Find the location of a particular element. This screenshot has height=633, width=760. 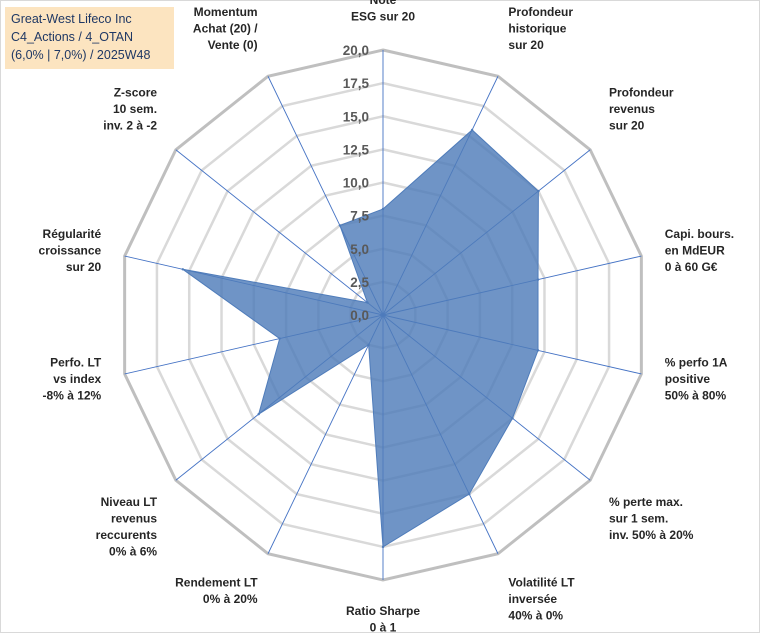

category-label: historique is located at coordinates (537, 29).